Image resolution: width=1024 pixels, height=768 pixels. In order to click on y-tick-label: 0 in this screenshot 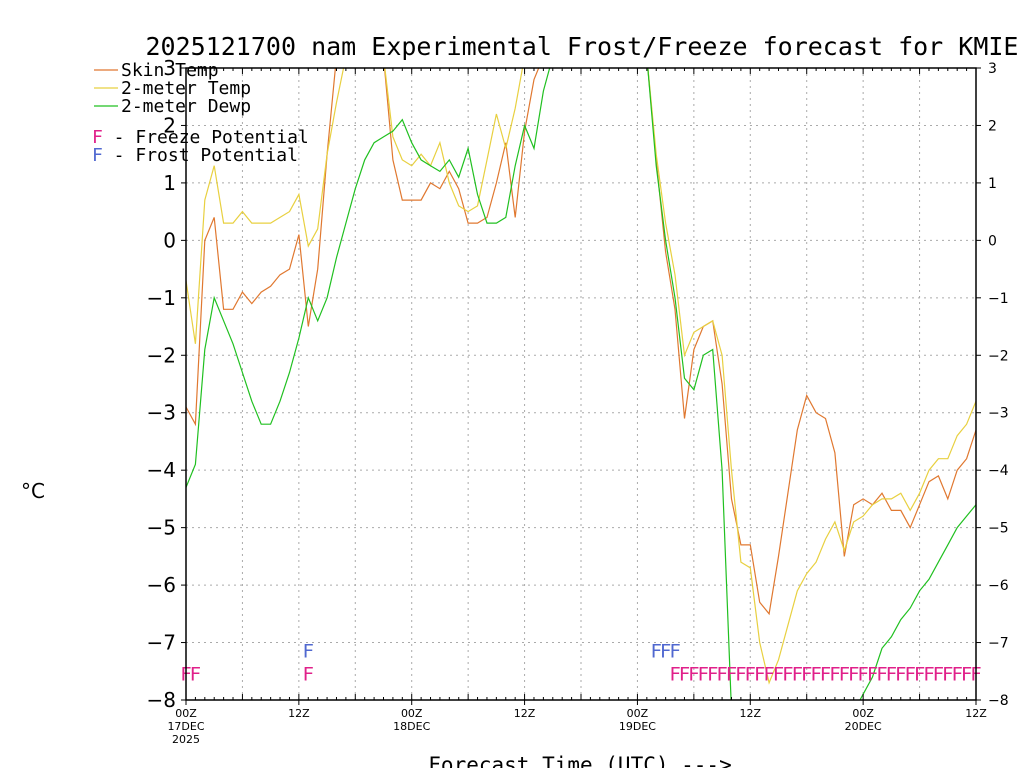, I will do `click(169, 240)`.